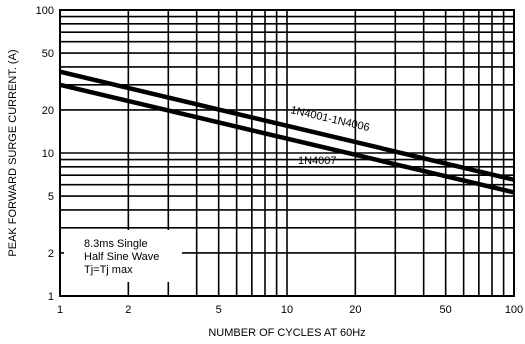  I want to click on x-tick-label: 2, so click(128, 310).